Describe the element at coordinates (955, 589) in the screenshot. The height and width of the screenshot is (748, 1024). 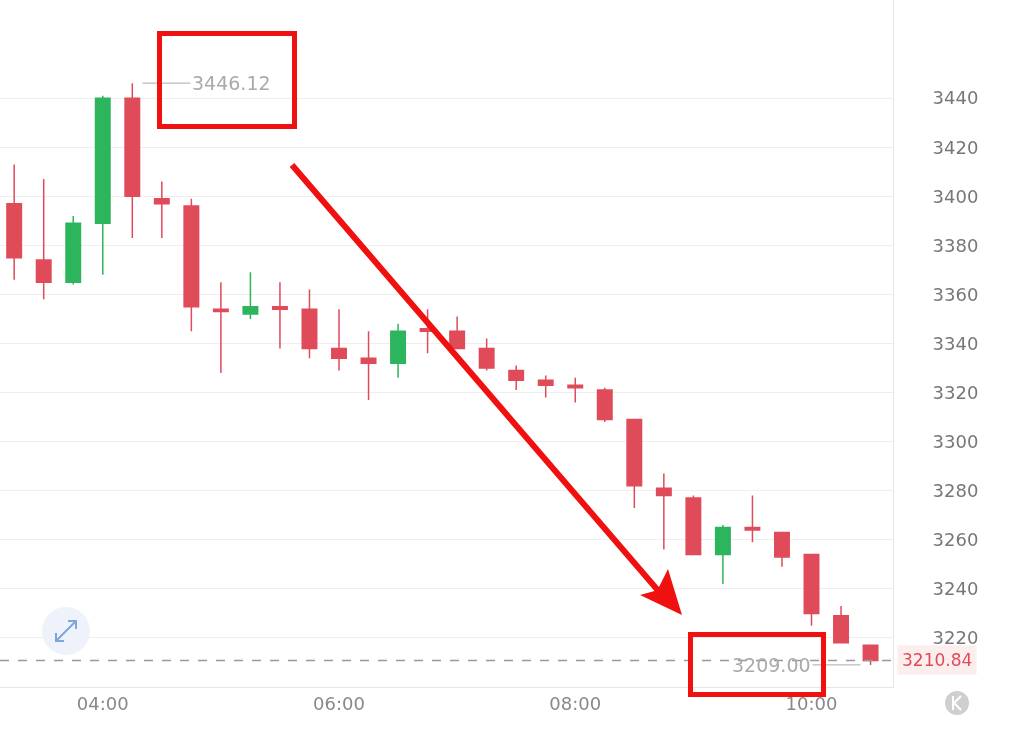
I see `y-tick-label: 3240` at that location.